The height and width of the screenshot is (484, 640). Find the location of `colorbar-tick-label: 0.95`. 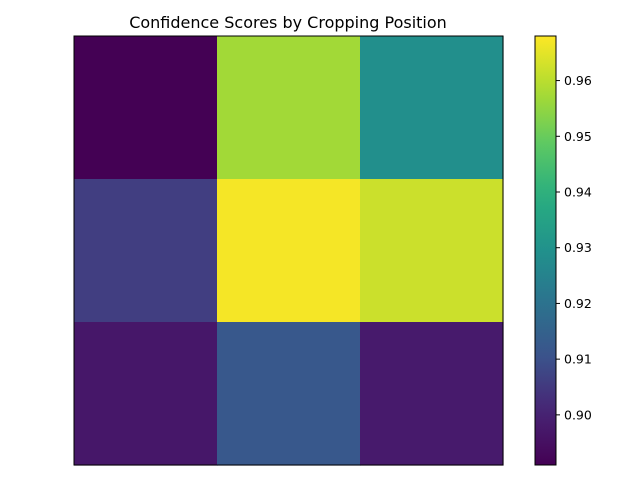

colorbar-tick-label: 0.95 is located at coordinates (578, 136).